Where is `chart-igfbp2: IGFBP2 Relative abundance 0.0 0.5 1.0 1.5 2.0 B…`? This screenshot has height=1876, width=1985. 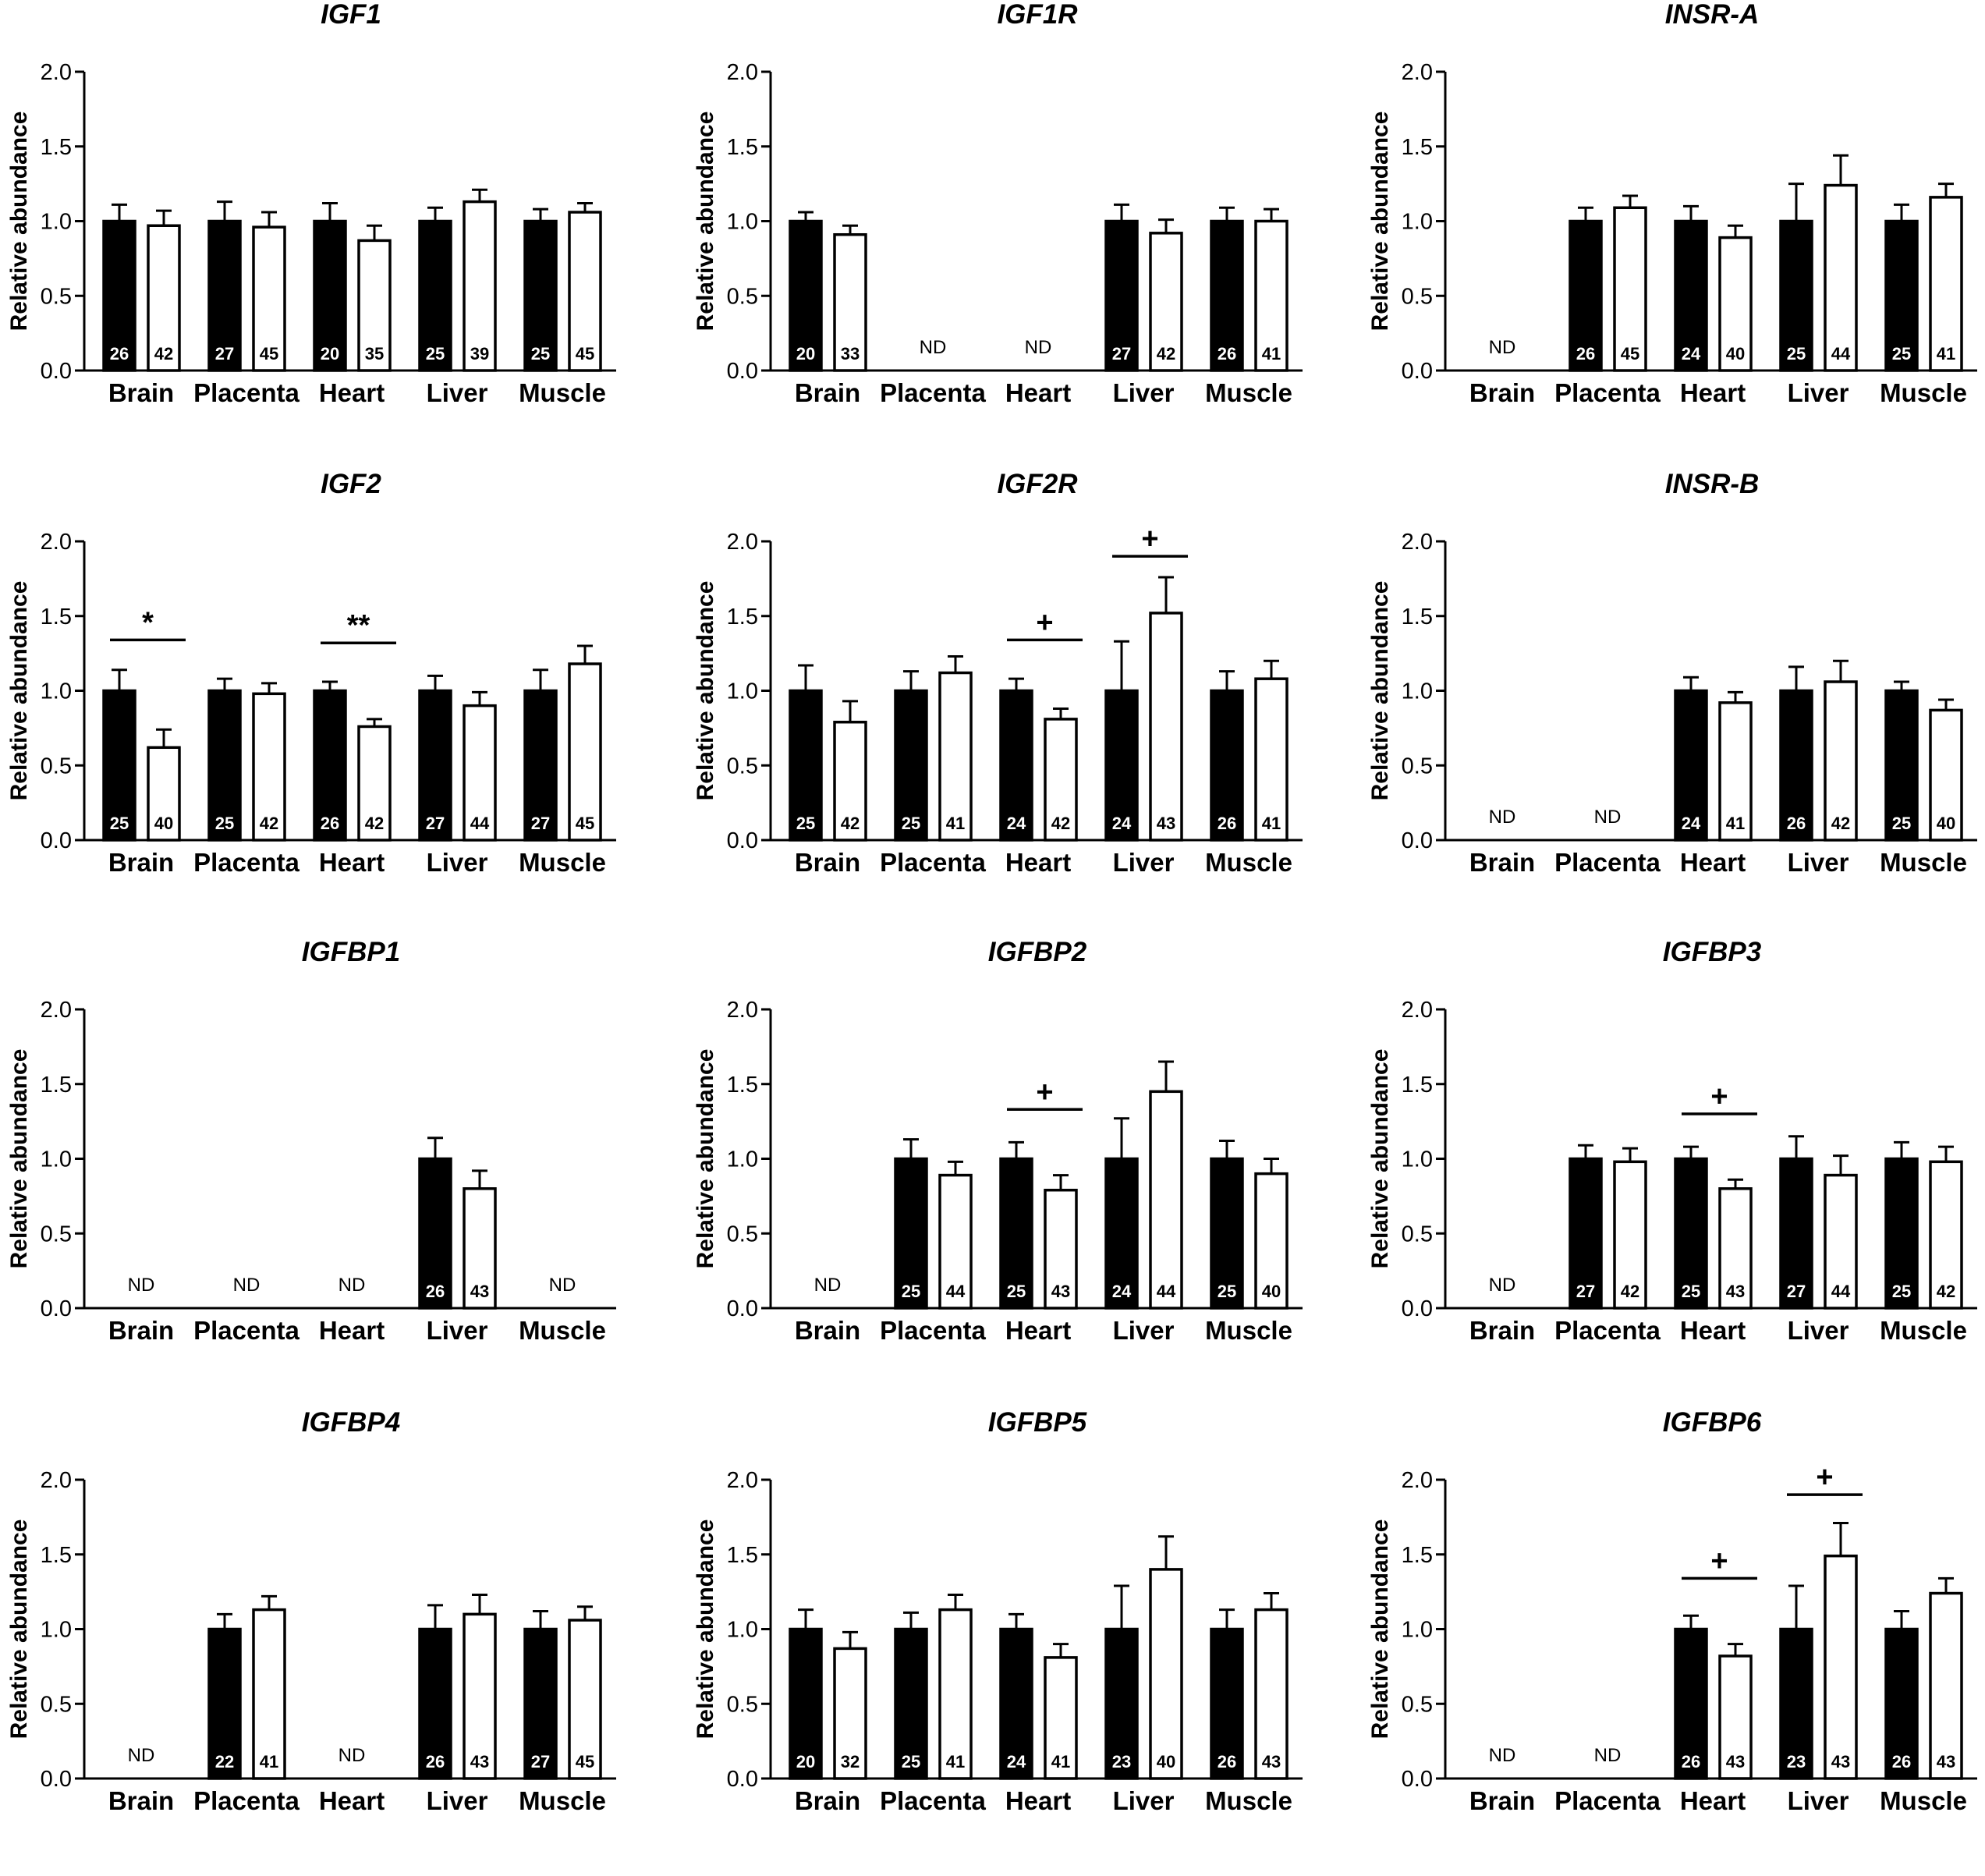 chart-igfbp2: IGFBP2 Relative abundance 0.0 0.5 1.0 1.5 2.0 B… is located at coordinates (998, 1141).